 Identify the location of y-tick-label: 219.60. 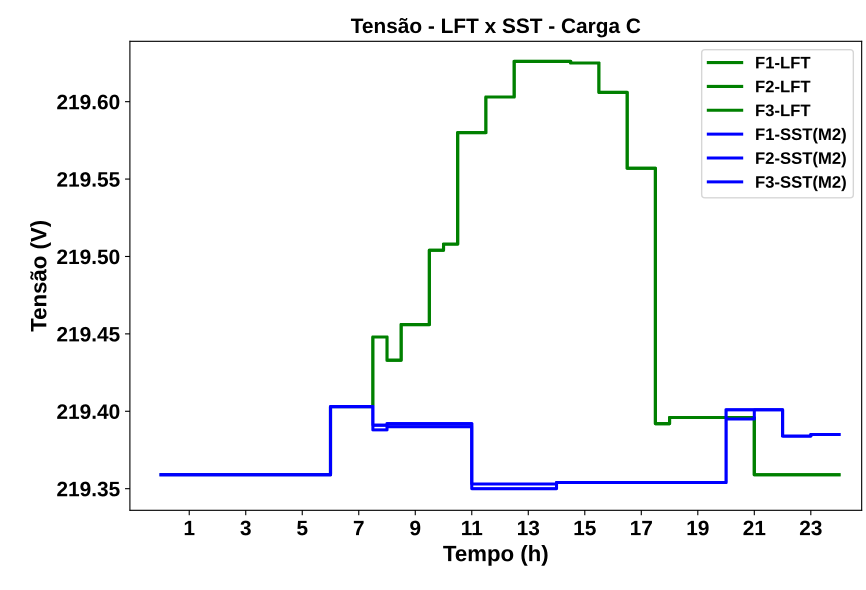
(88, 102).